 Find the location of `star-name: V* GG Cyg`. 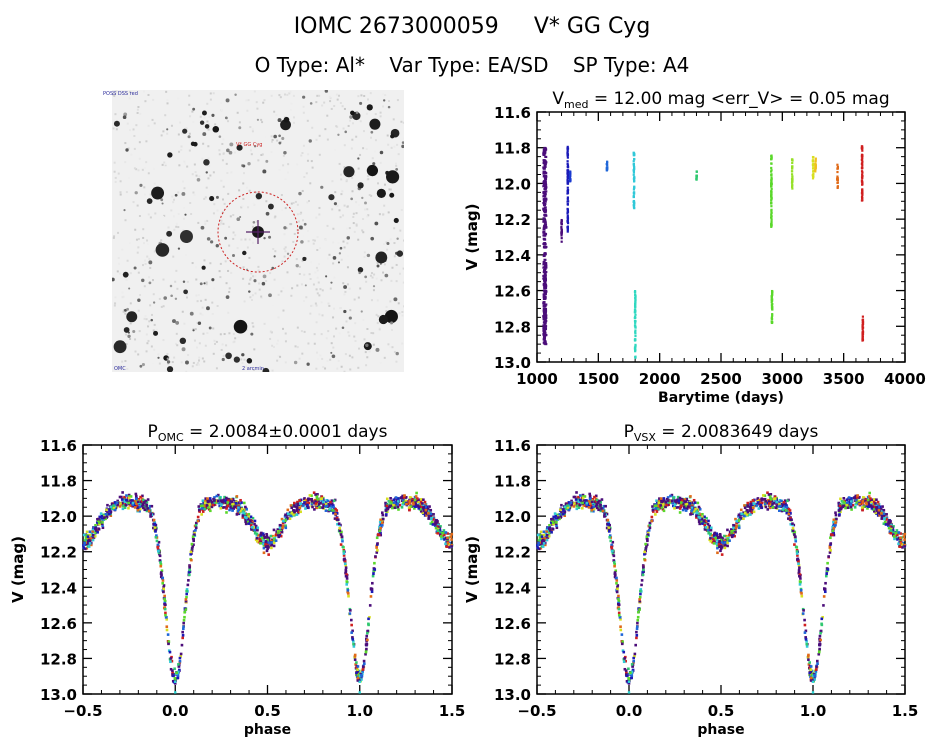

star-name: V* GG Cyg is located at coordinates (592, 26).